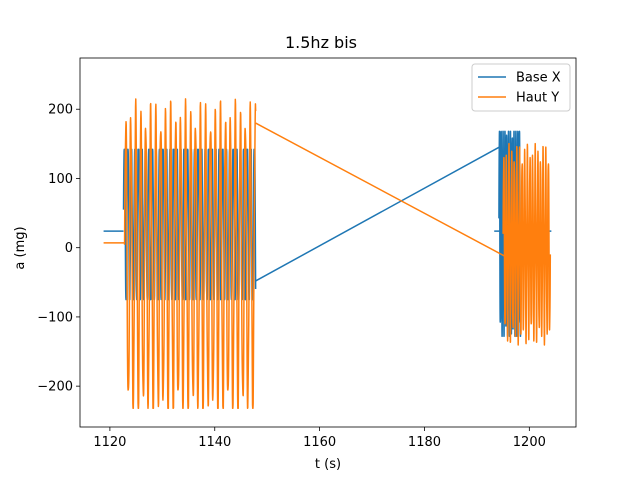 The image size is (640, 480). What do you see at coordinates (538, 78) in the screenshot?
I see `legend-label-0: Base X` at bounding box center [538, 78].